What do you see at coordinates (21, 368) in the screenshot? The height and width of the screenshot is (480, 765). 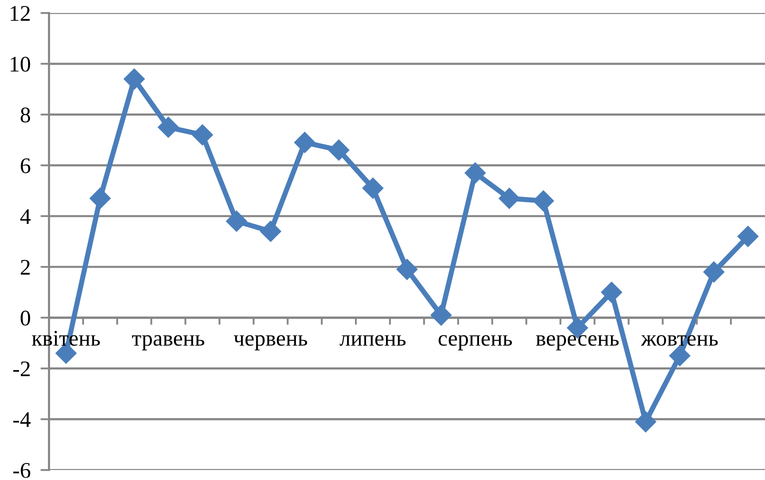 I see `y-tick-label: -2` at bounding box center [21, 368].